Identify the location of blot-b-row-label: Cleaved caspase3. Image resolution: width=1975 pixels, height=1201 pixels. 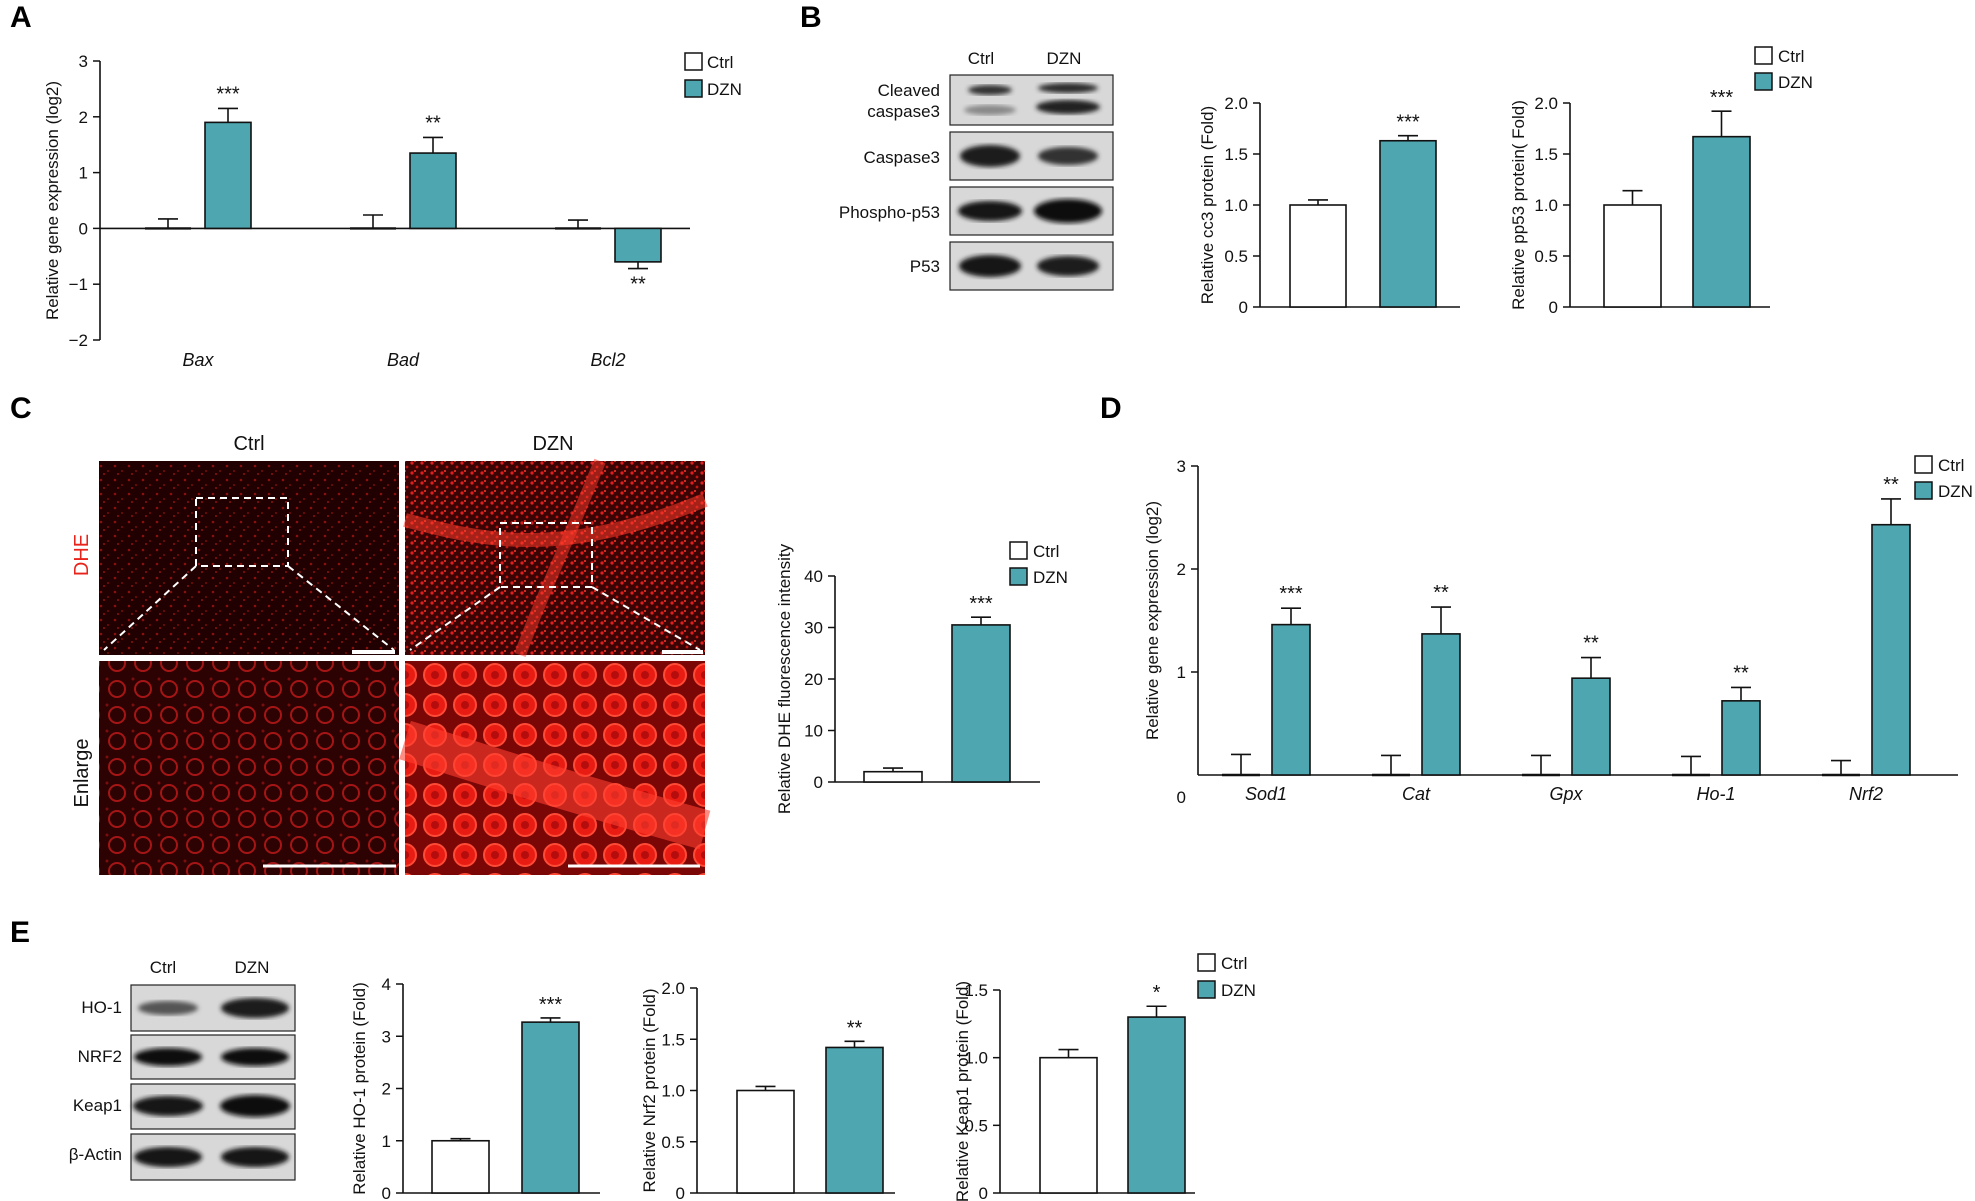
(903, 101).